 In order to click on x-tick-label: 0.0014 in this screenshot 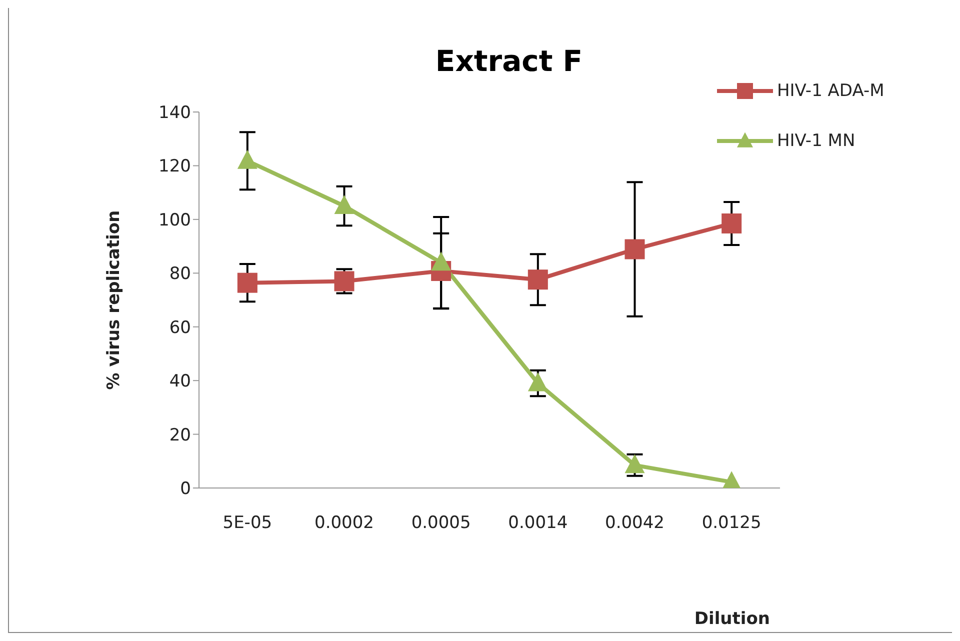, I will do `click(538, 523)`.